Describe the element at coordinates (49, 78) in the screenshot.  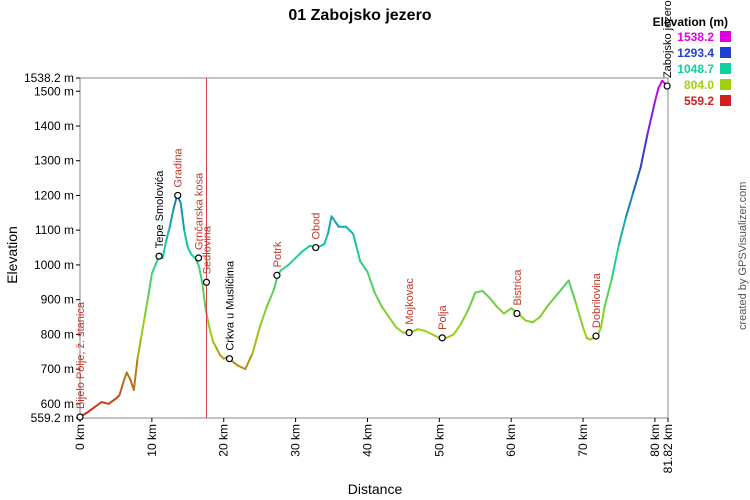
I see `y-tick-label: 1538.2 m` at that location.